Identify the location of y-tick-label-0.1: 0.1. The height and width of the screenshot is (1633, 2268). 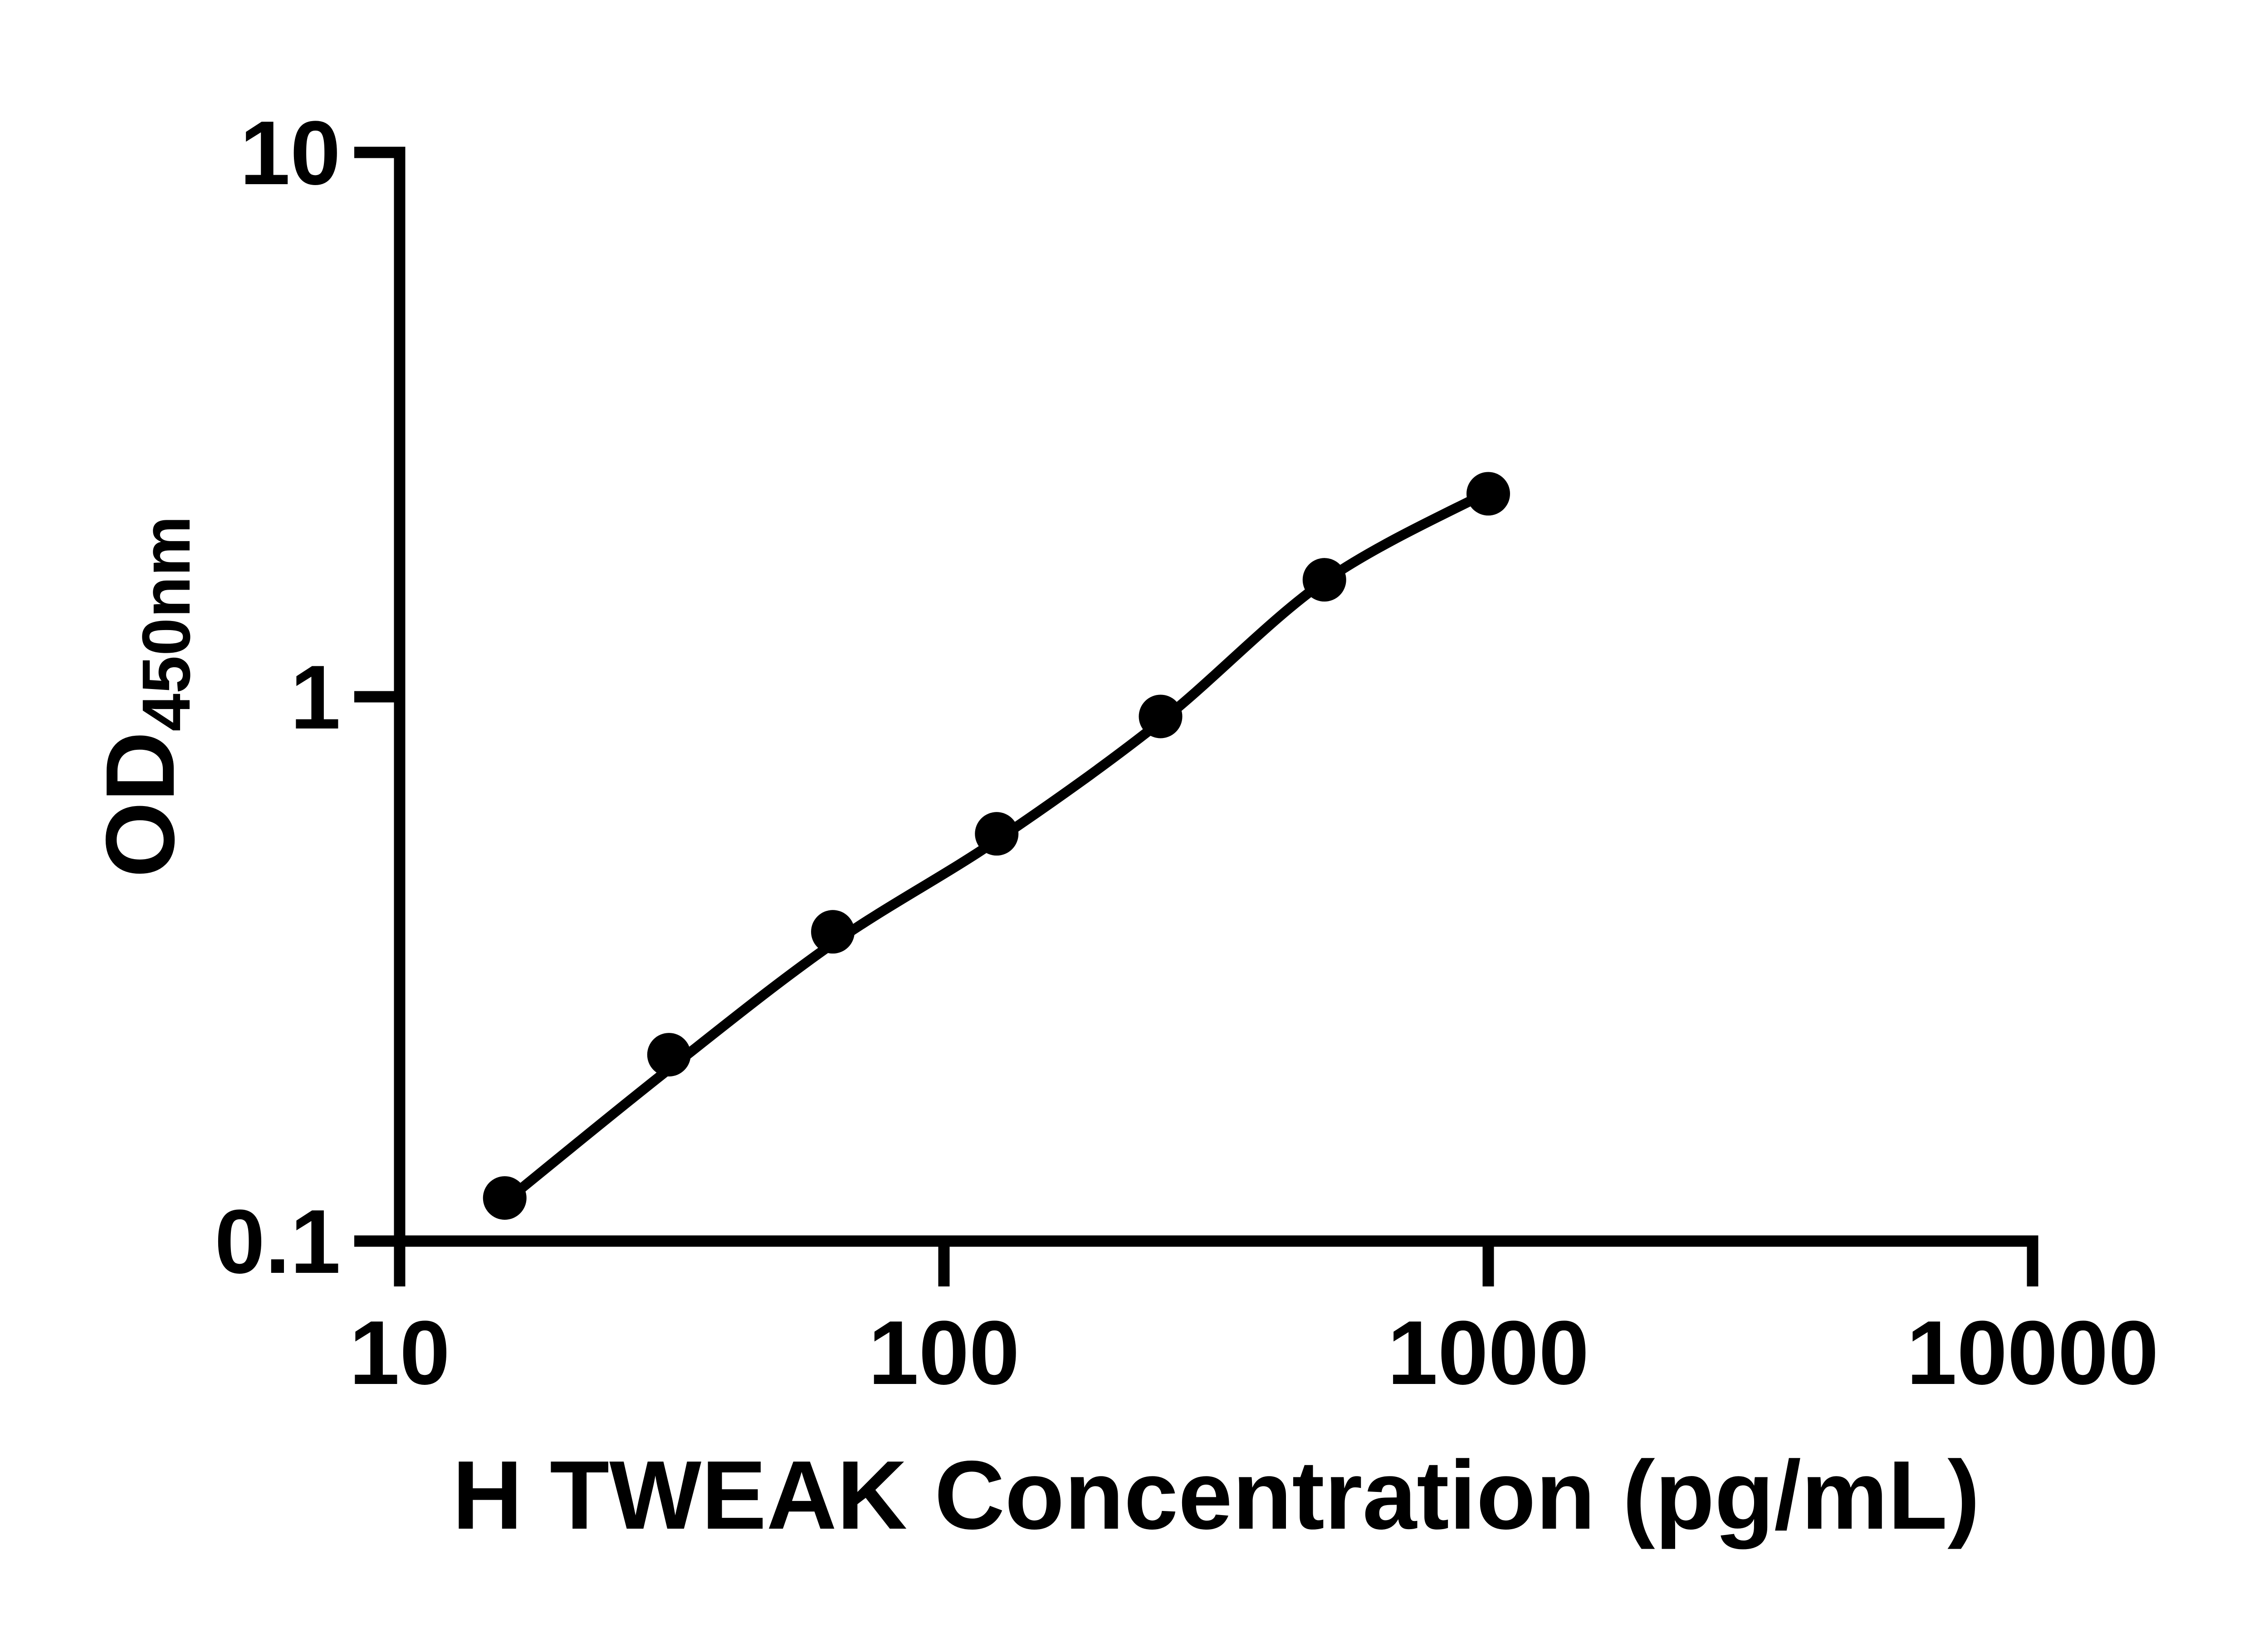
(278, 1241).